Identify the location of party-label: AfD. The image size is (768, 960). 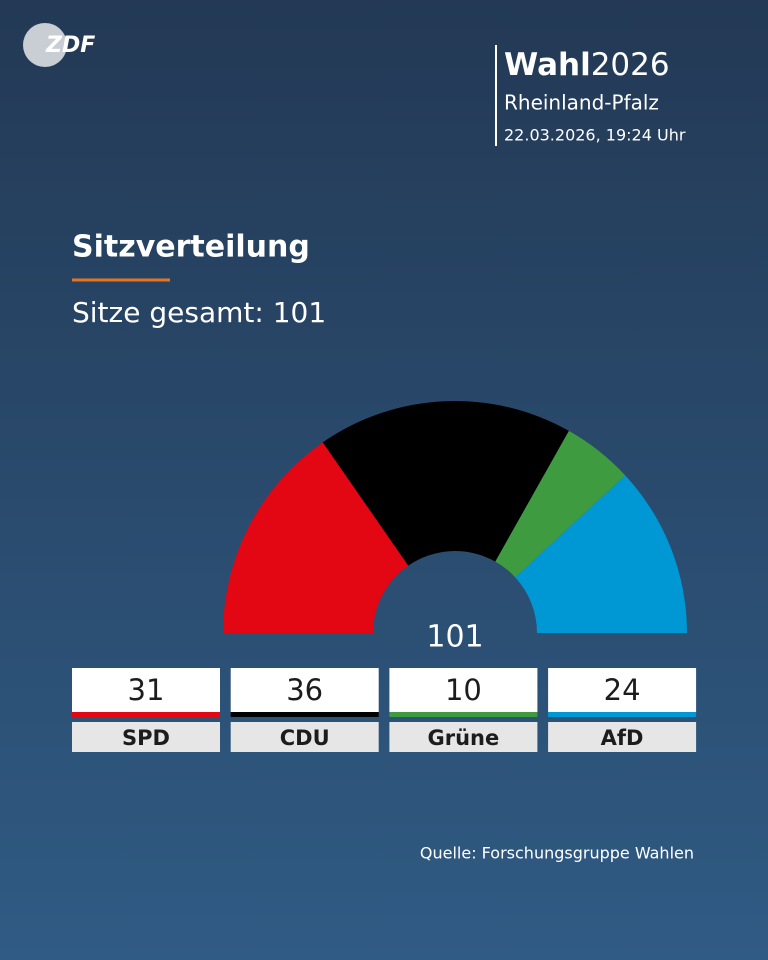
(622, 738).